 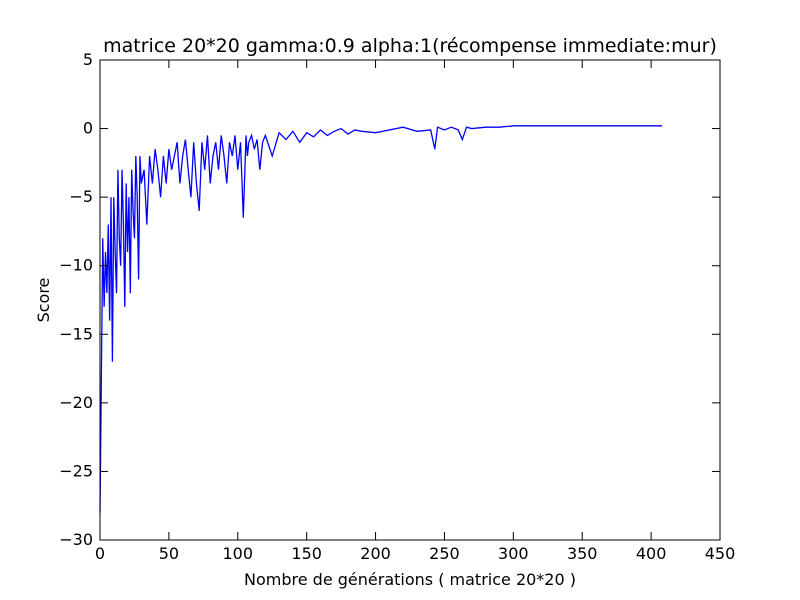 I want to click on y-axis-label: Score, so click(x=43, y=300).